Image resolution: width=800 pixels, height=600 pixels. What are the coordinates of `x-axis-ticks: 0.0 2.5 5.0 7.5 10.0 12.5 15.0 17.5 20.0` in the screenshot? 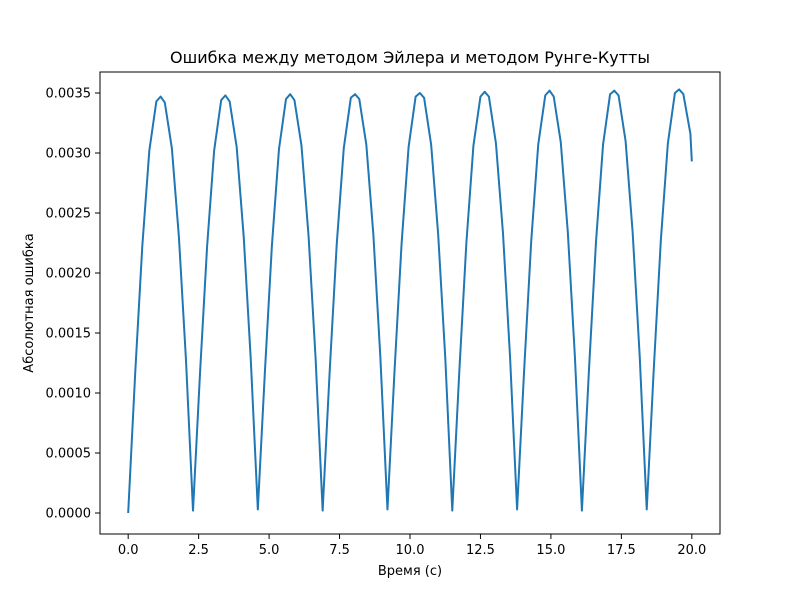 It's located at (412, 546).